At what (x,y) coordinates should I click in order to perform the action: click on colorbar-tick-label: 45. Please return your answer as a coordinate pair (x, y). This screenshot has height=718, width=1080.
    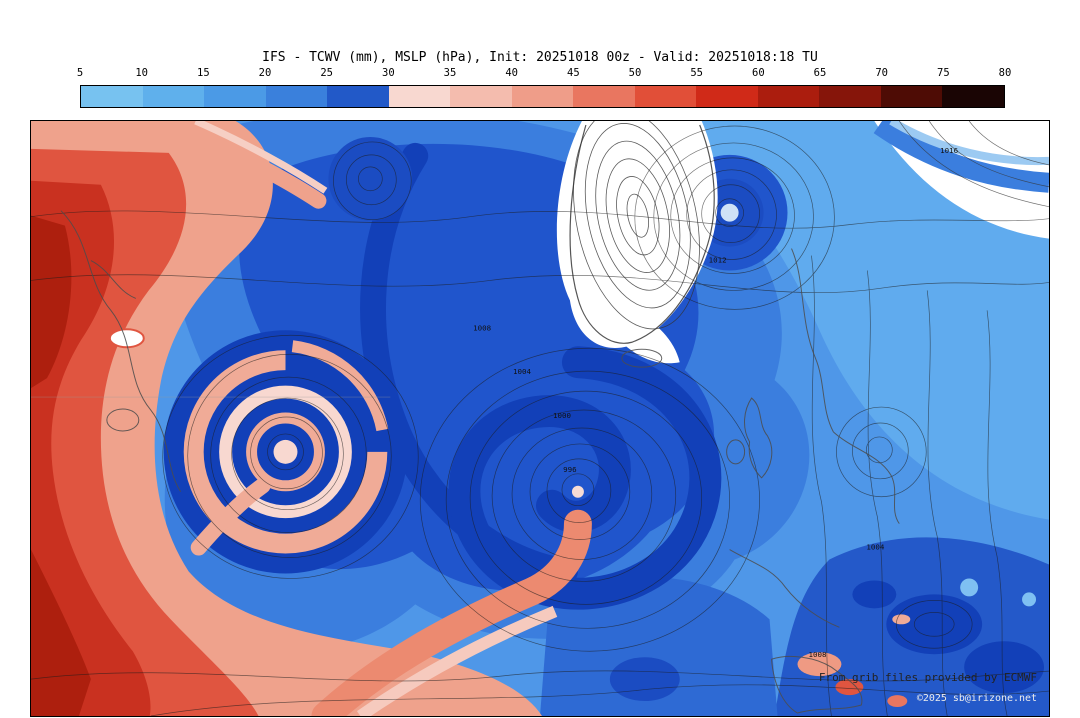
    Looking at the image, I should click on (573, 73).